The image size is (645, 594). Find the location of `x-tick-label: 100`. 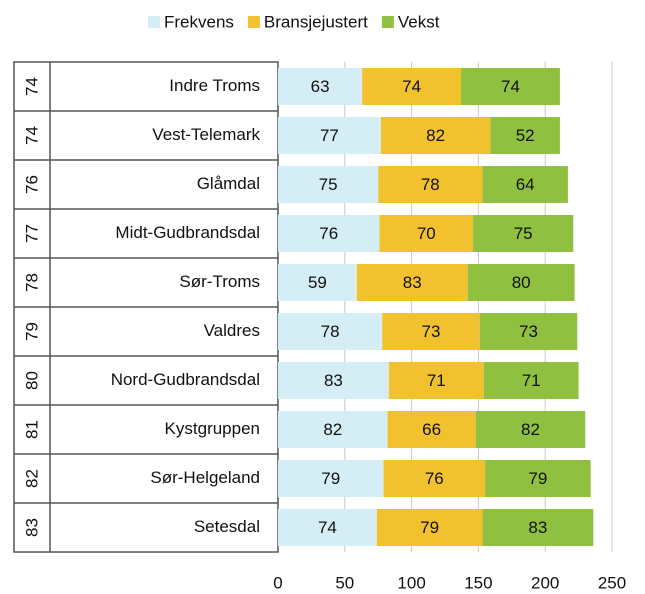

x-tick-label: 100 is located at coordinates (411, 582).